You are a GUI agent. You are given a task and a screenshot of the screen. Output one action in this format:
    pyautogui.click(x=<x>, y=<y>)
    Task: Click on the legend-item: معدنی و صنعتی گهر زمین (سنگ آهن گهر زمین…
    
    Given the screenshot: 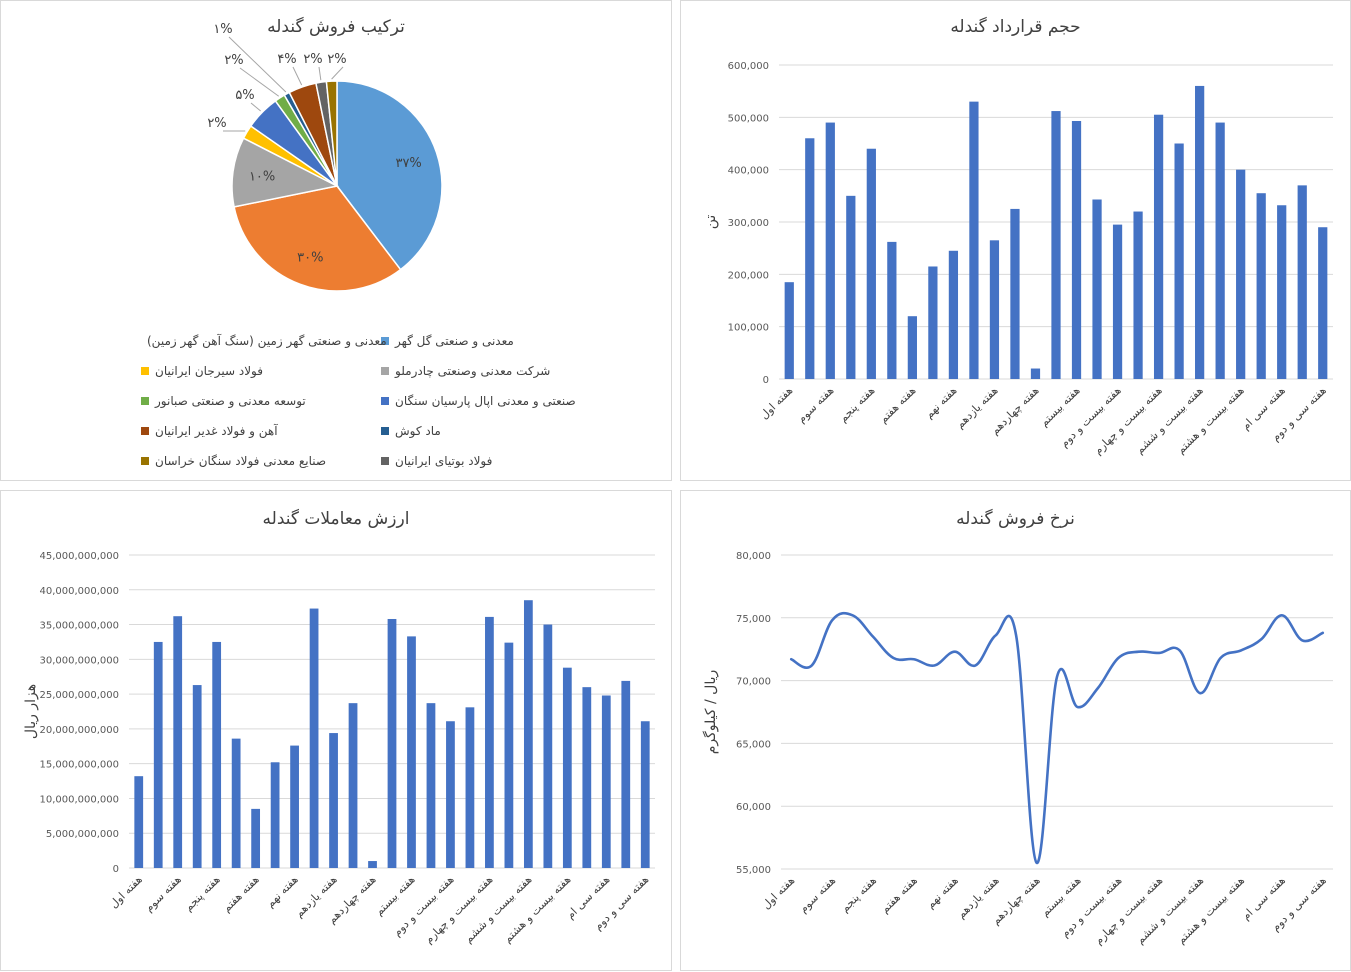 What is the action you would take?
    pyautogui.click(x=261, y=341)
    